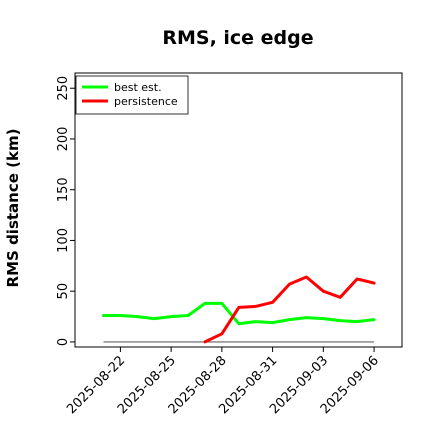 The width and height of the screenshot is (440, 440). What do you see at coordinates (63, 291) in the screenshot?
I see `y-tick-label-50: 50` at bounding box center [63, 291].